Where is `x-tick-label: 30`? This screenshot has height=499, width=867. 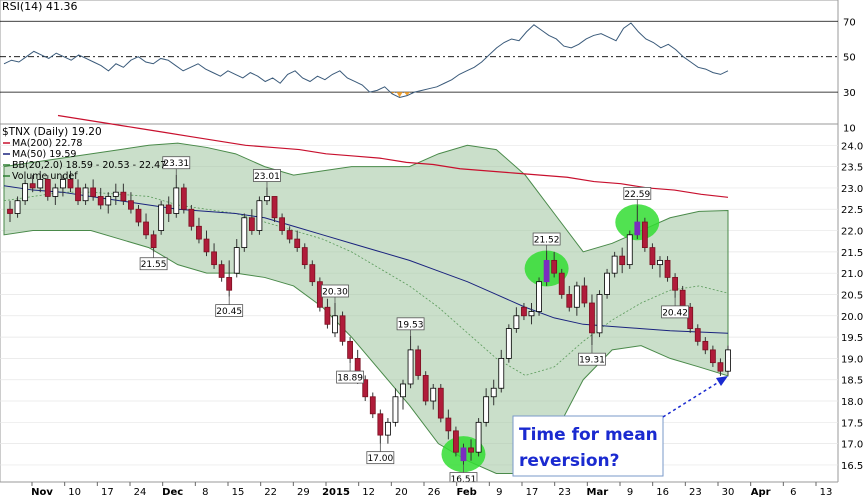 x-tick-label: 30 is located at coordinates (728, 492).